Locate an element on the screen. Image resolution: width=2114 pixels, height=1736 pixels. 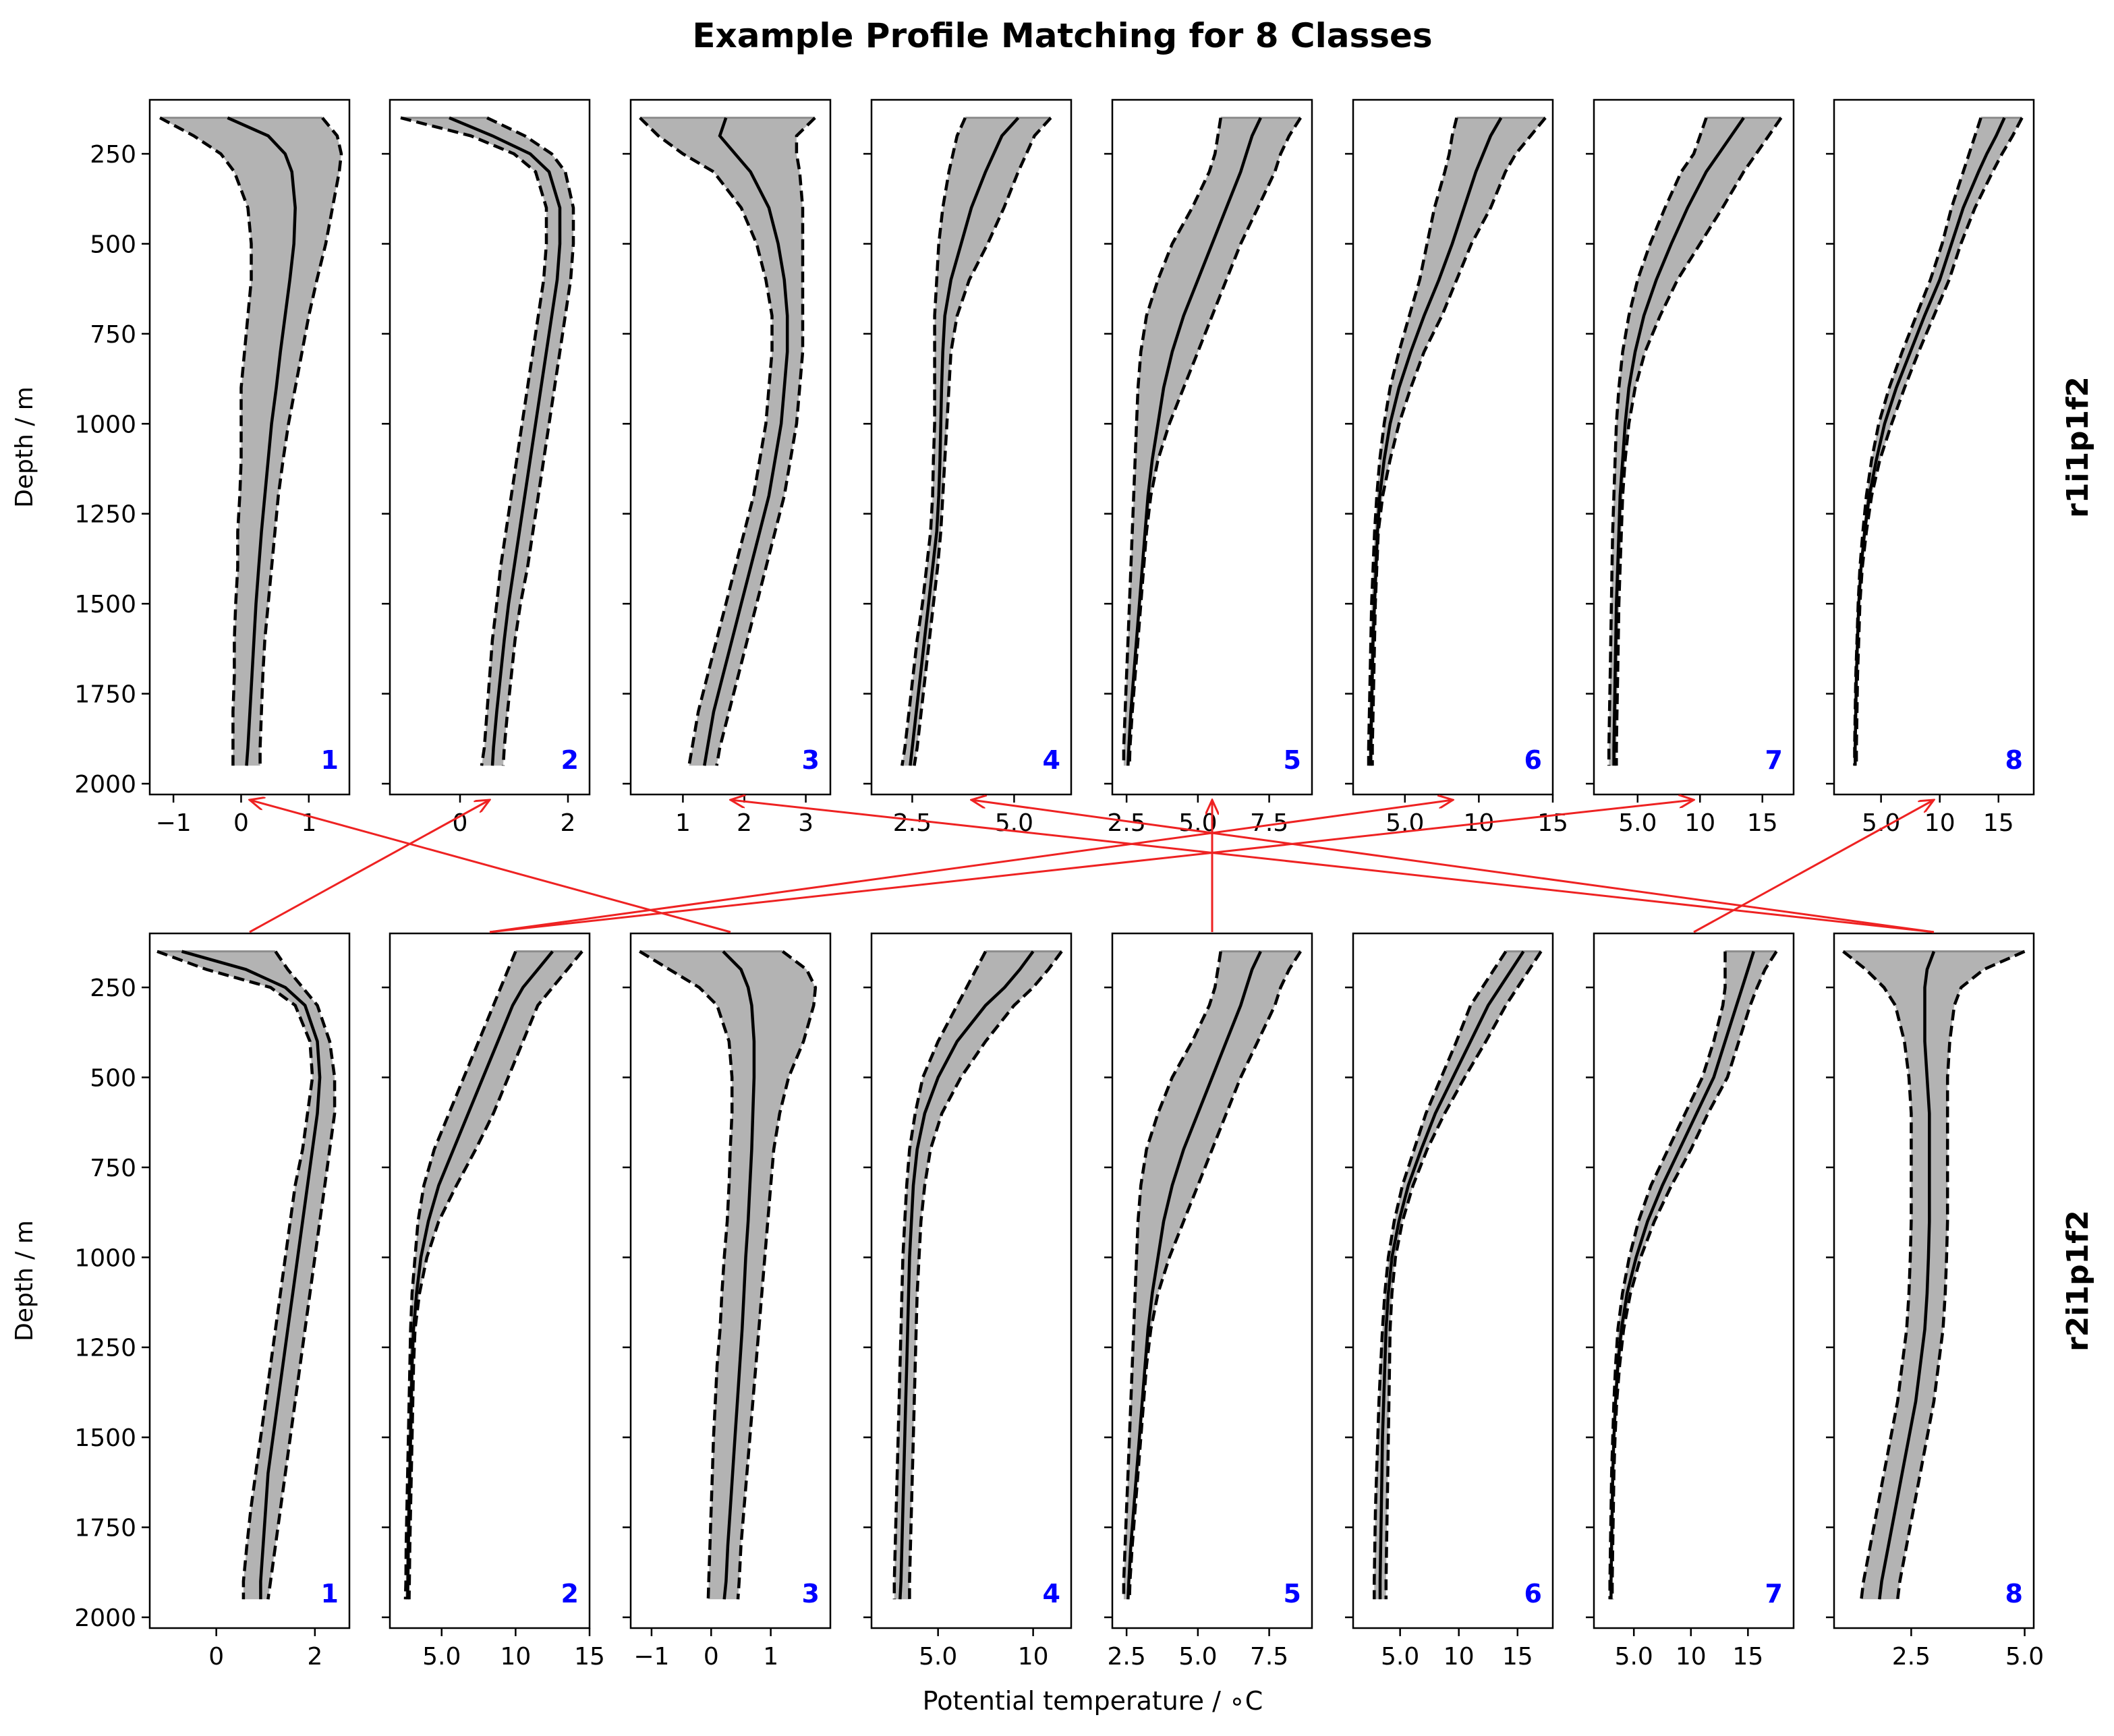
class-label: 3 is located at coordinates (811, 760).